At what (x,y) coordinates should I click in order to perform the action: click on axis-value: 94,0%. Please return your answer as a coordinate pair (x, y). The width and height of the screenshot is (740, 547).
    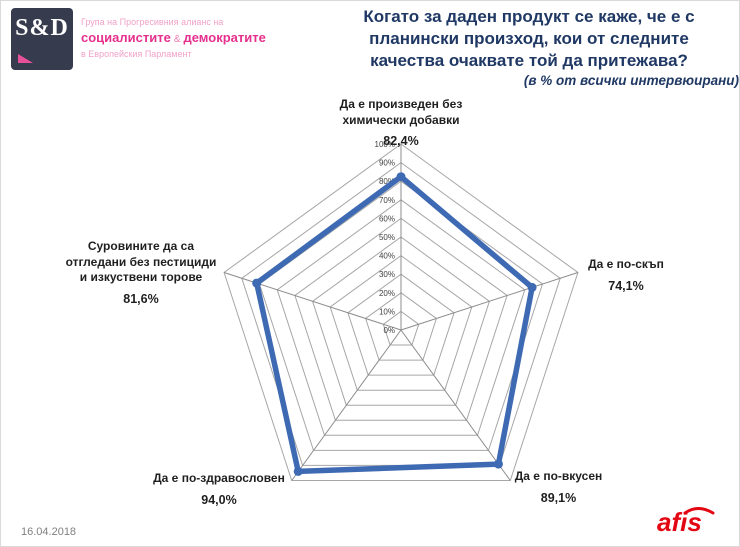
    Looking at the image, I should click on (219, 499).